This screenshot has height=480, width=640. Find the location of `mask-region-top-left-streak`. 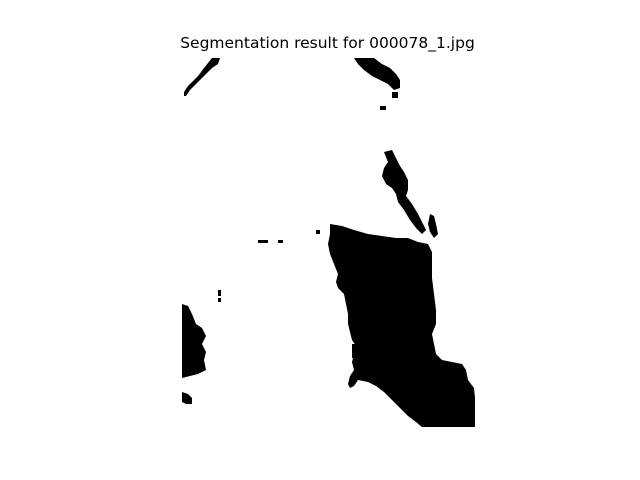

mask-region-top-left-streak is located at coordinates (202, 77).